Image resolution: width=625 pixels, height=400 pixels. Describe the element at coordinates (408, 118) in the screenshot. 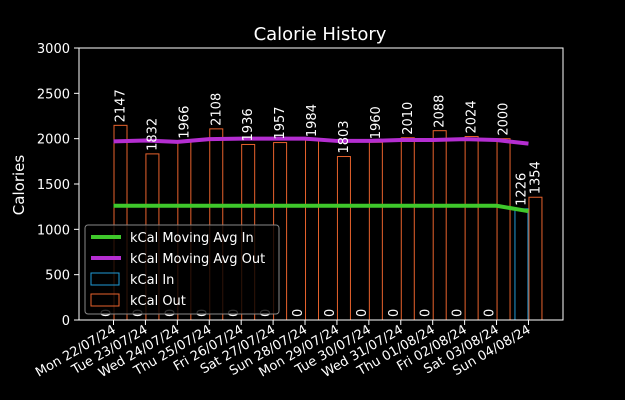

I see `kcal-out-label: 2010` at that location.